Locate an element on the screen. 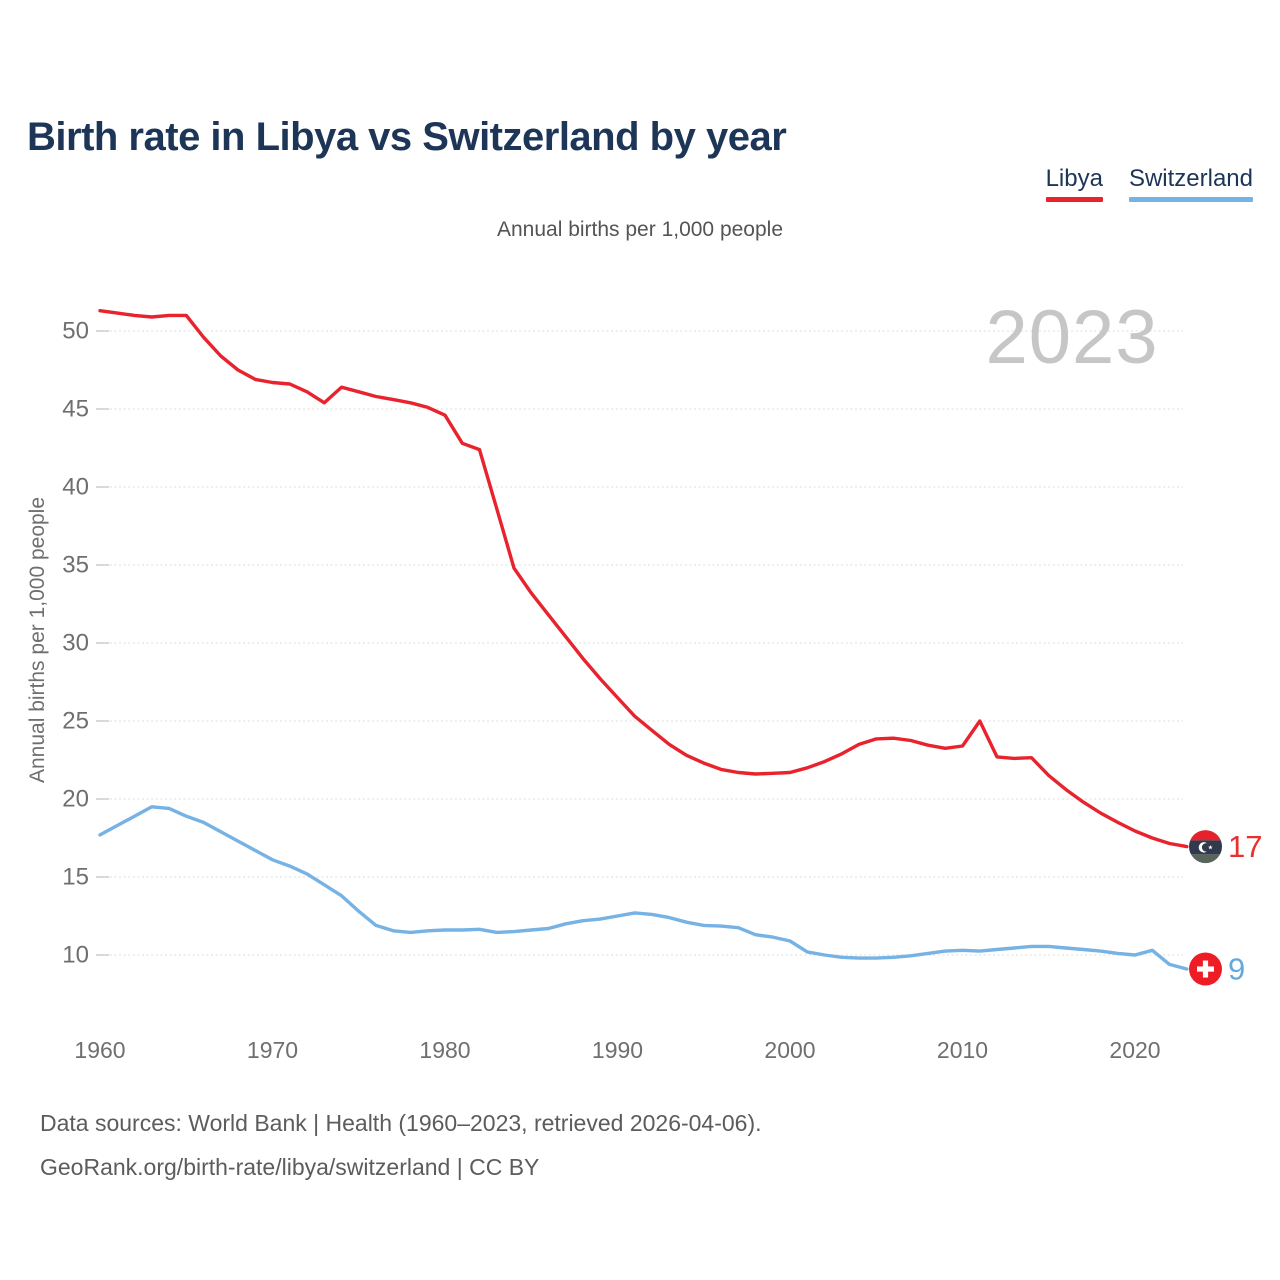 The width and height of the screenshot is (1280, 1280). chart-subtitle: Annual births per 1,000 people is located at coordinates (640, 229).